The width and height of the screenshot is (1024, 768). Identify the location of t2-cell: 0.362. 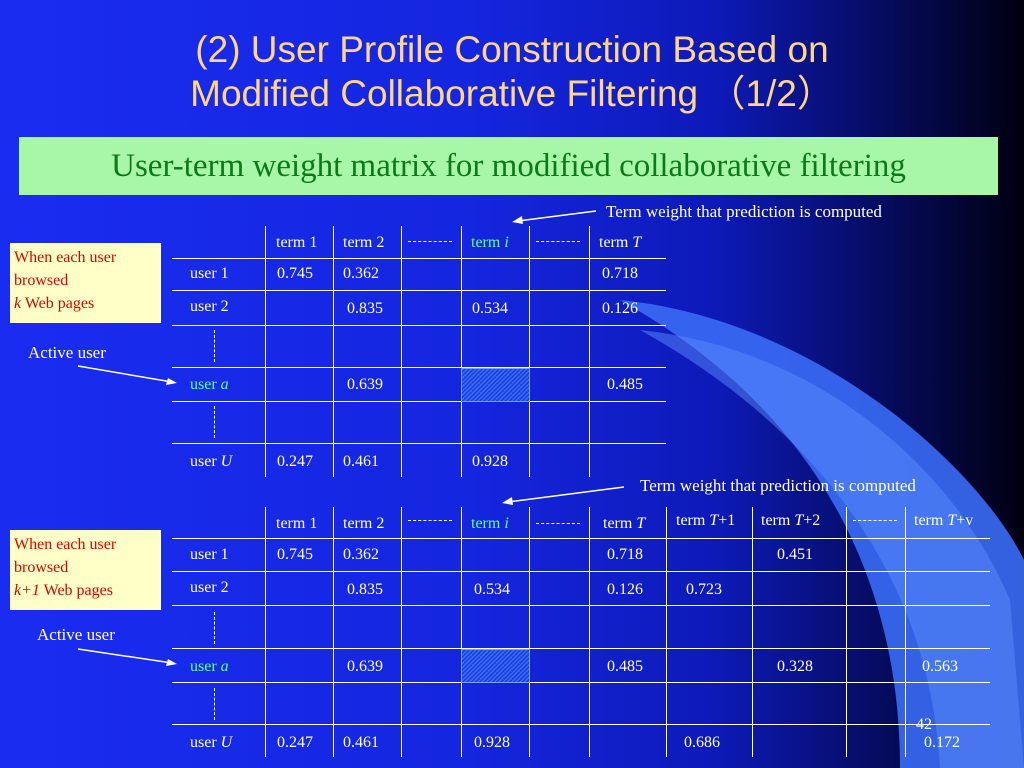
(361, 554).